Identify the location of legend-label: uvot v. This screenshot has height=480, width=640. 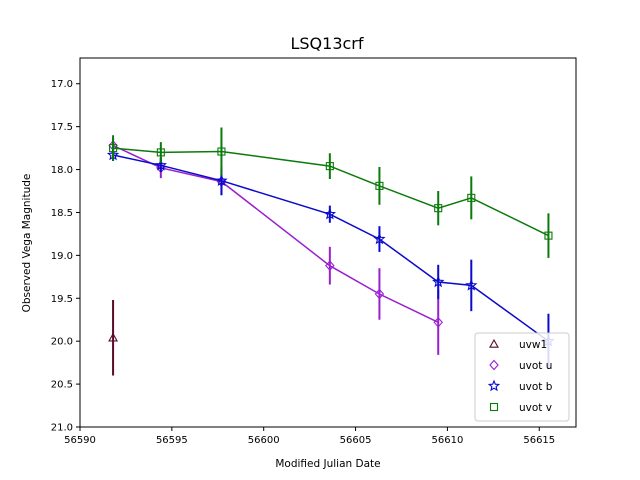
(535, 408).